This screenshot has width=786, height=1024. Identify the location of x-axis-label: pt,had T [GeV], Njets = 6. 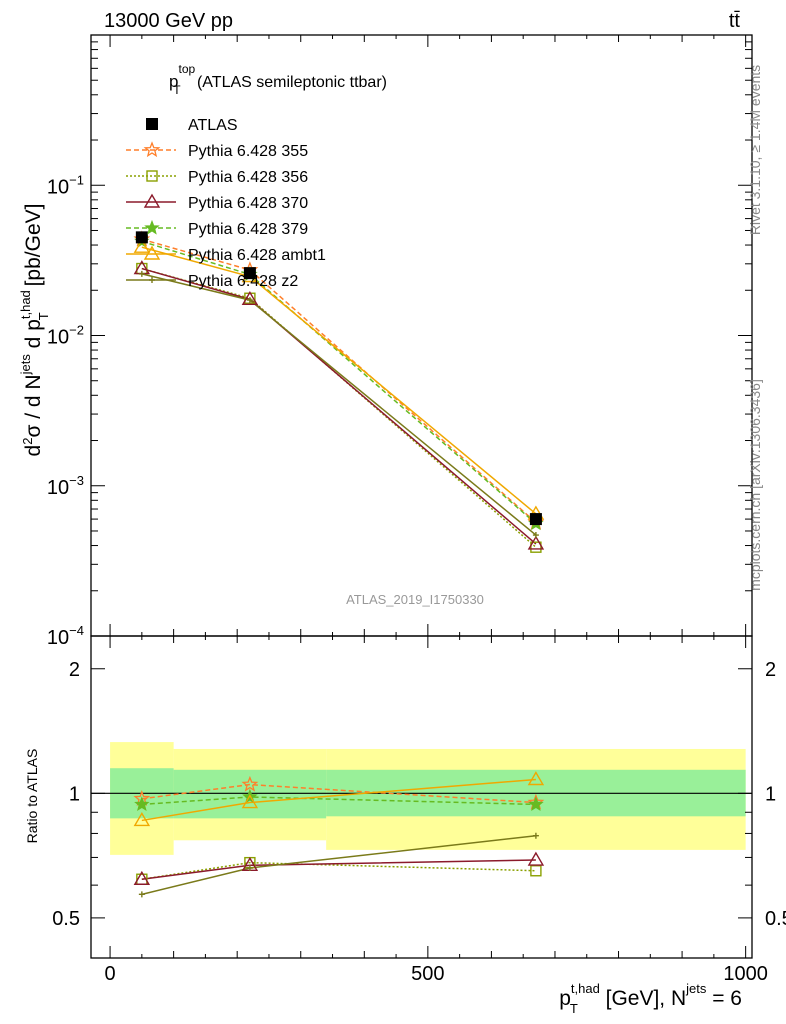
(650, 998).